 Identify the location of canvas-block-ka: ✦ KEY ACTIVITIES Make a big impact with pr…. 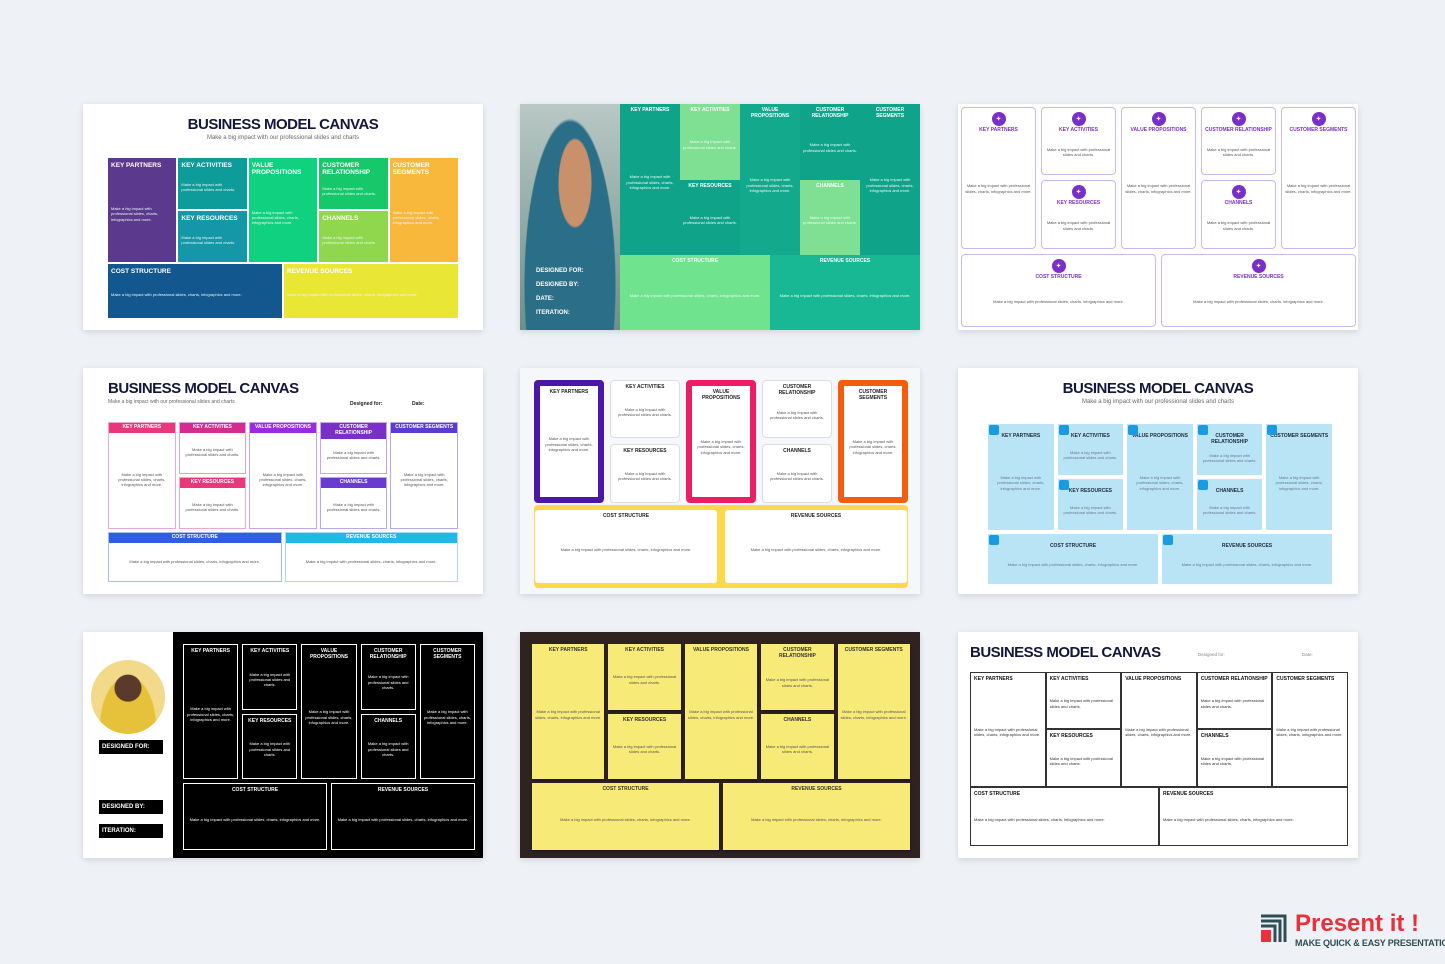
(1078, 141).